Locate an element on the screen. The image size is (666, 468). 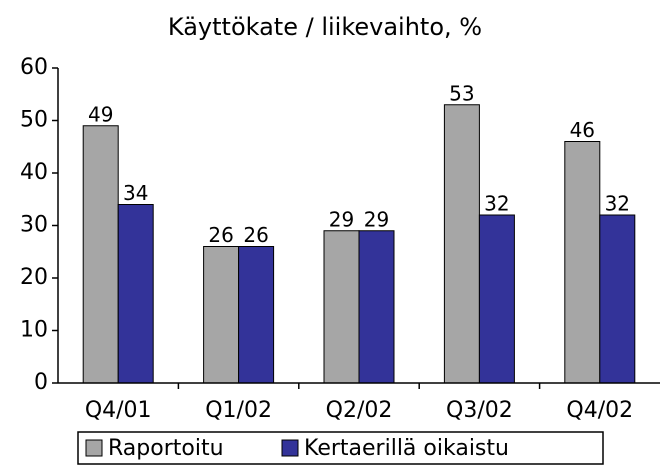
x-tick-label: Q2/02 is located at coordinates (359, 410).